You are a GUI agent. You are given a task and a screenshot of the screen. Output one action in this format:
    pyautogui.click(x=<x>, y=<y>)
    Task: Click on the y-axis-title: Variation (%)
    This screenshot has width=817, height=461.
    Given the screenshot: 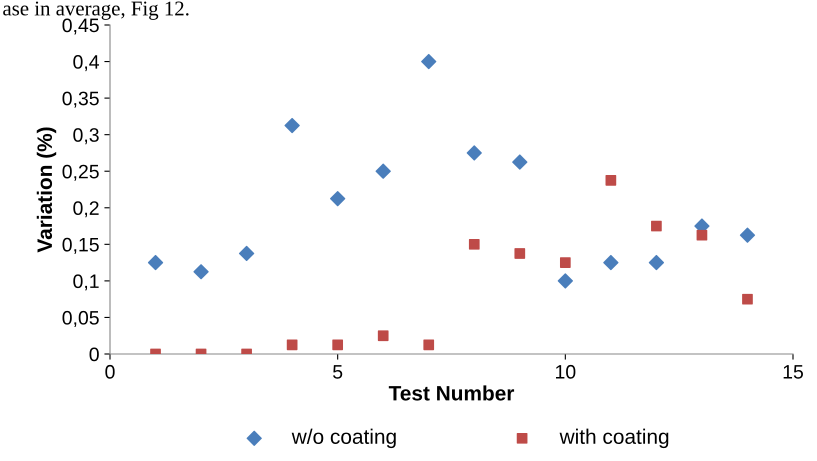 What is the action you would take?
    pyautogui.click(x=46, y=189)
    